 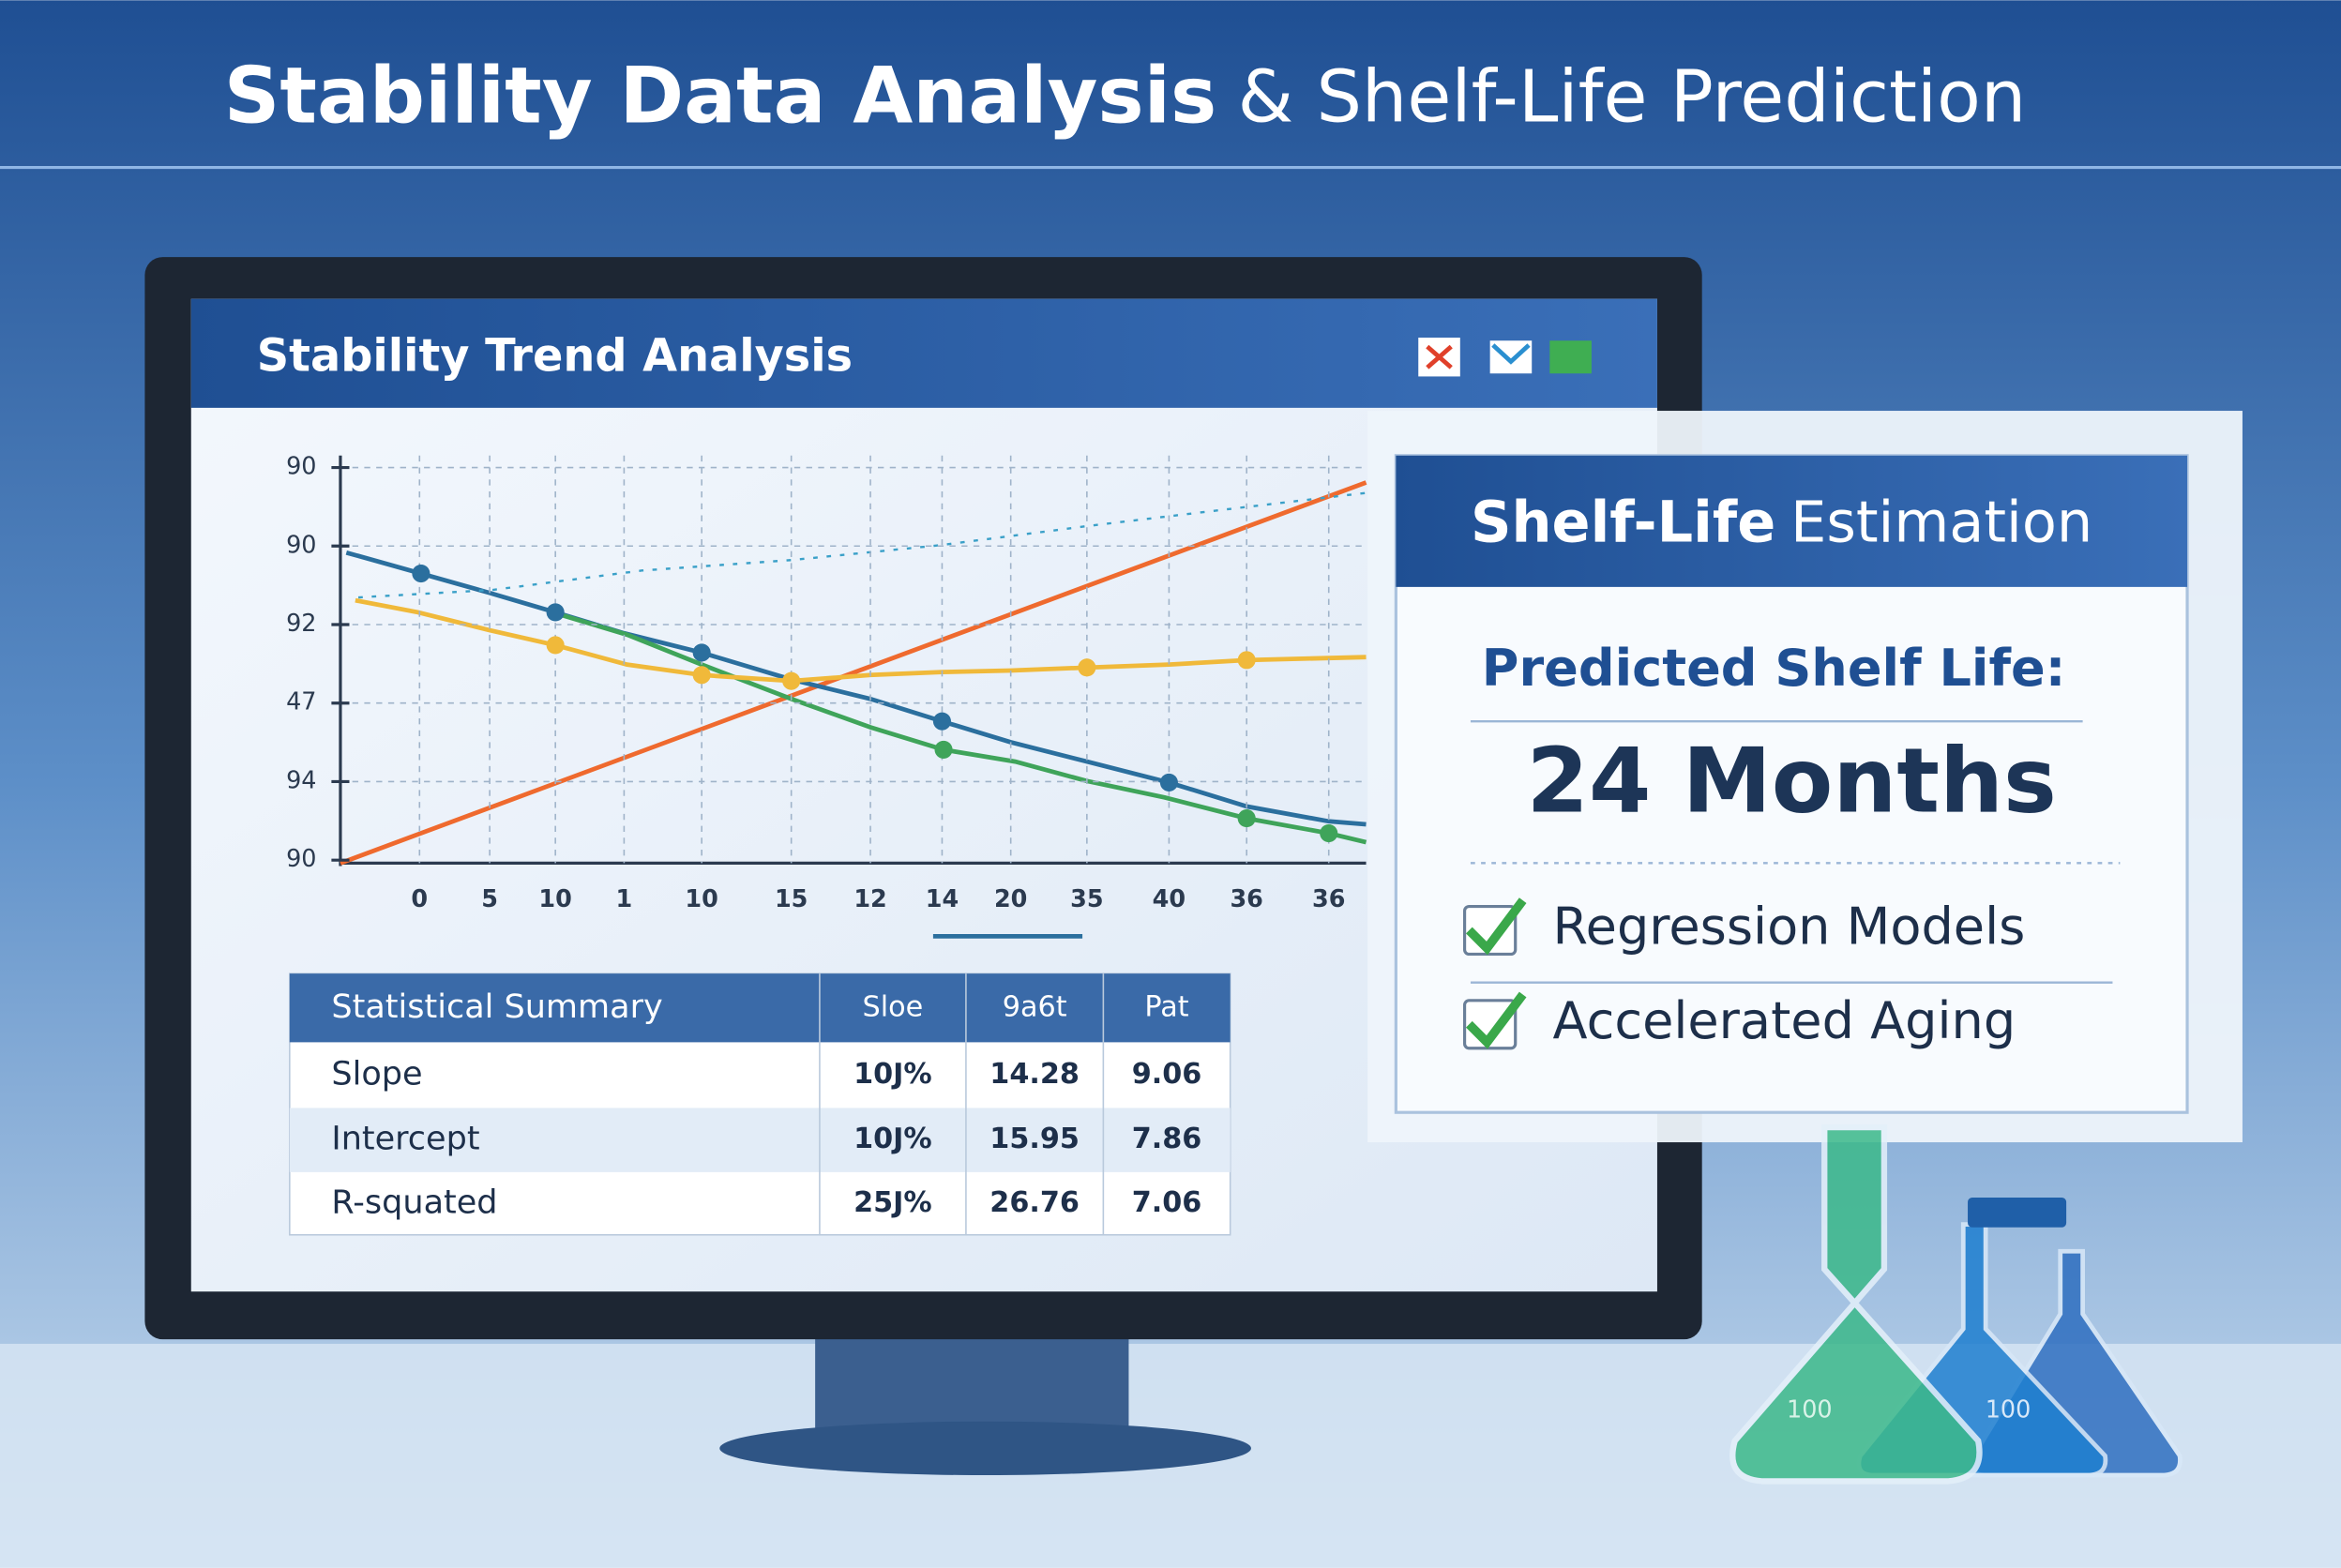 I want to click on table-cell: 9.06, so click(x=1167, y=1074).